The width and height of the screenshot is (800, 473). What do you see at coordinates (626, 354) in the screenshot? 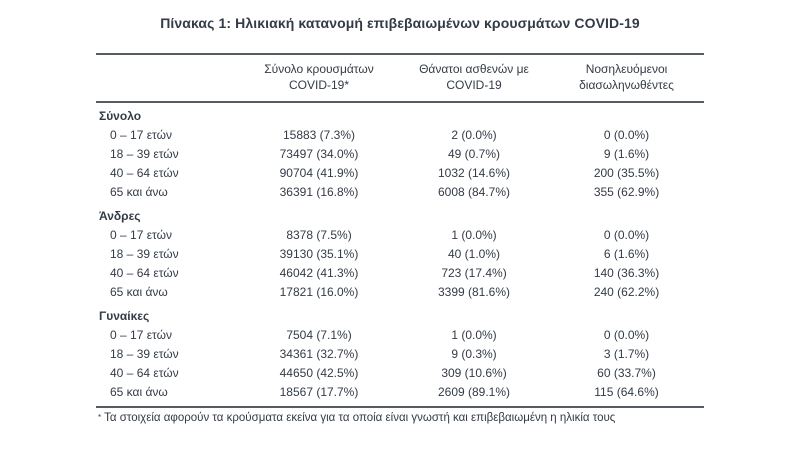
I see `intubated-value: 3 (1.7%)` at bounding box center [626, 354].